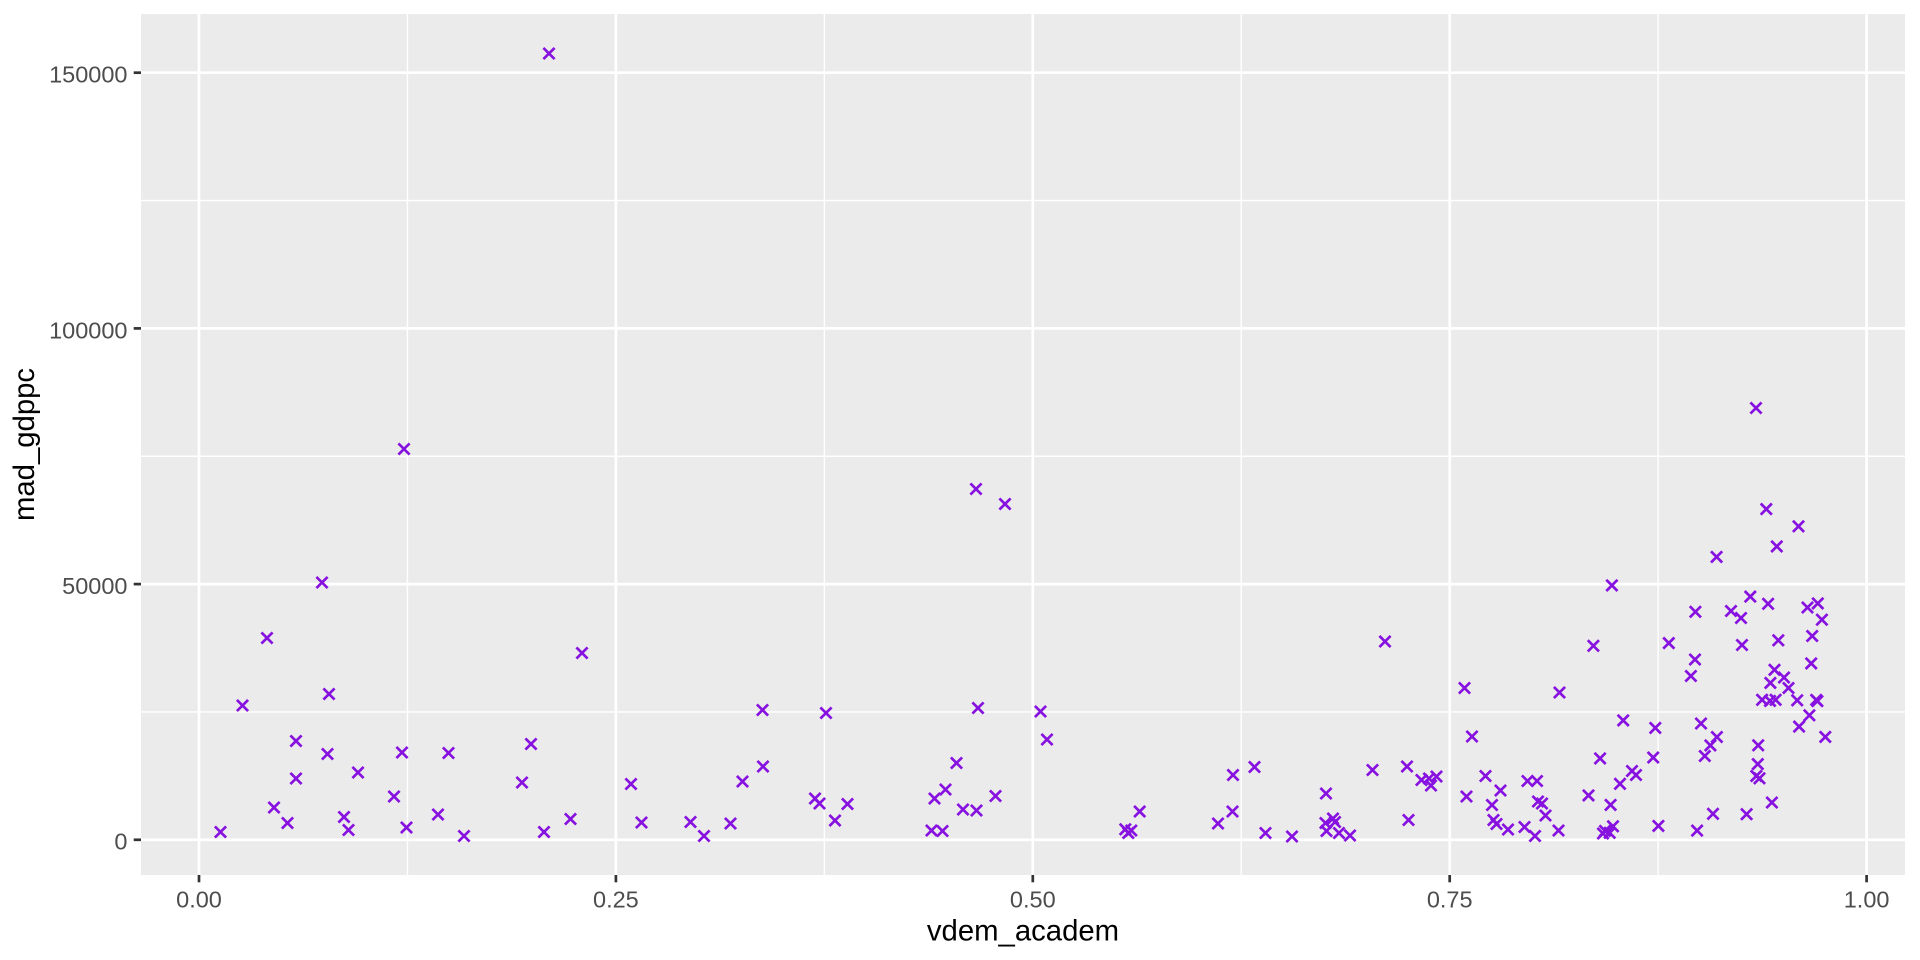  What do you see at coordinates (88, 75) in the screenshot?
I see `svg-text: 150000` at bounding box center [88, 75].